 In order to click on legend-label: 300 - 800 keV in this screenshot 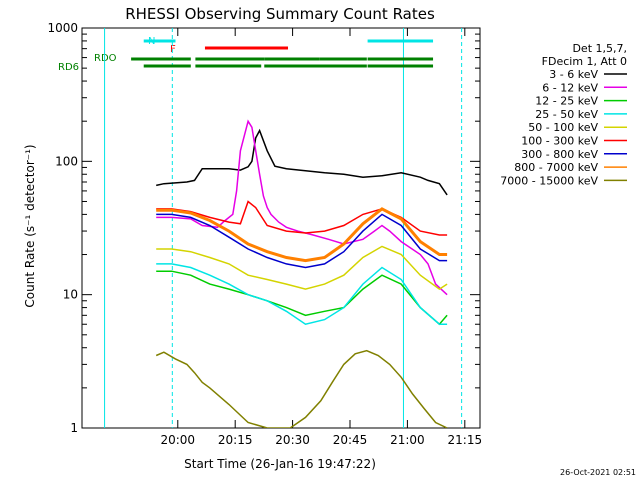, I will do `click(559, 154)`.